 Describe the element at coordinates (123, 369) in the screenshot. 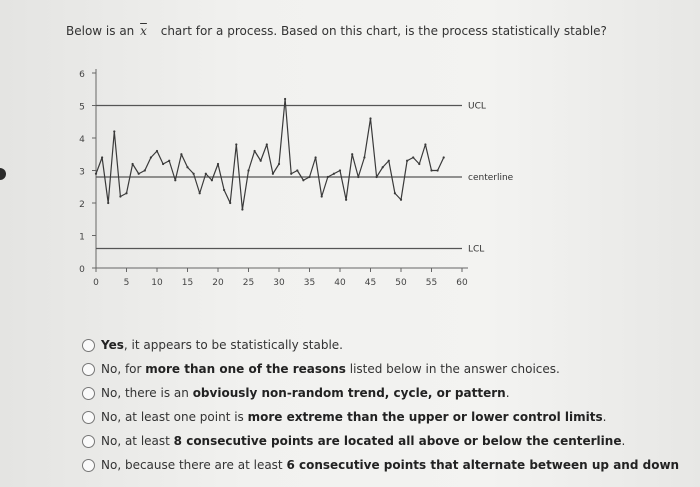

I see `answer-text: No, for` at that location.